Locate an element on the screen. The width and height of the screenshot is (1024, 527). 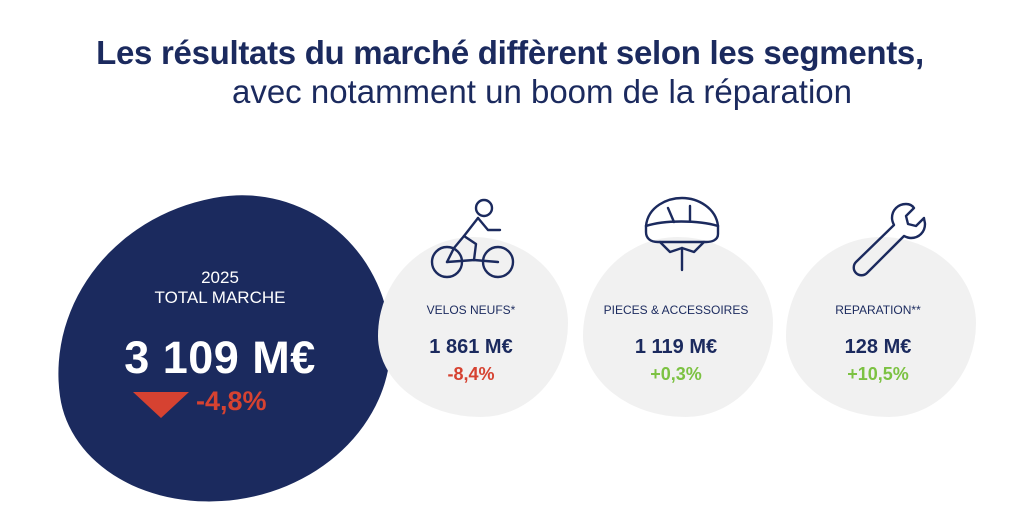
total-year: 2025 is located at coordinates (220, 277).